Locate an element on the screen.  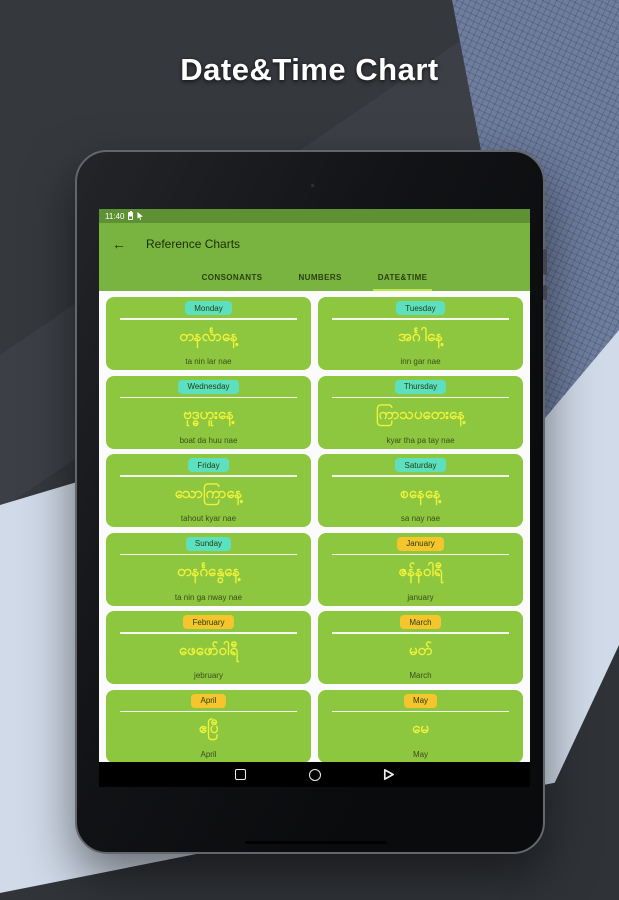
recents-square-icon is located at coordinates (240, 774).